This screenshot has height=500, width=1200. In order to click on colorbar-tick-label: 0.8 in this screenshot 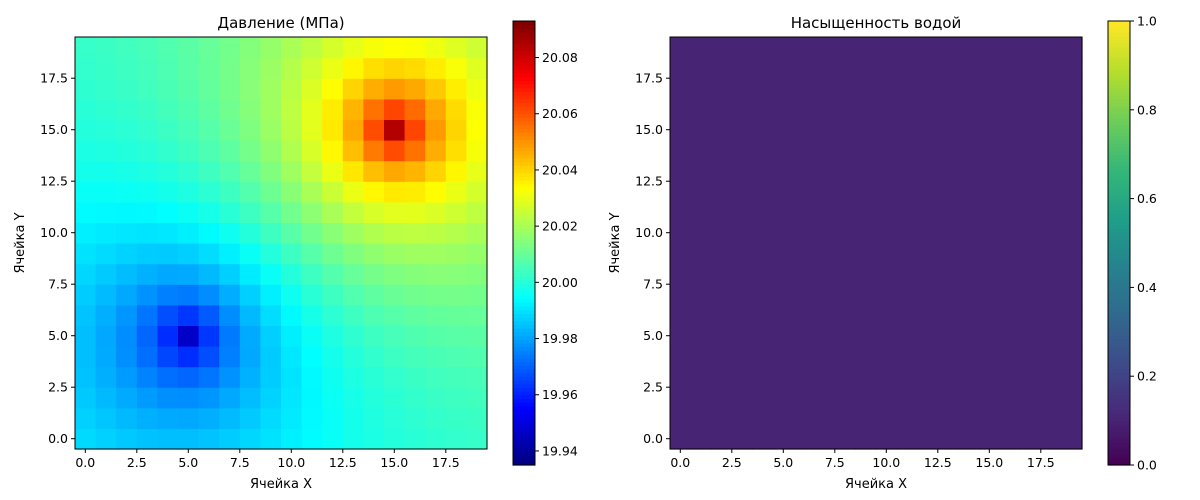, I will do `click(1147, 109)`.